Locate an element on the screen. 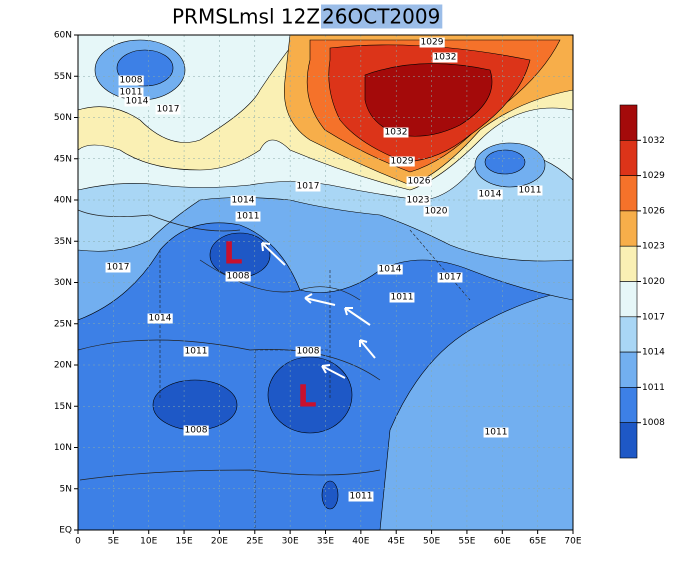 Image resolution: width=693 pixels, height=573 pixels. x-tick-label: 10E is located at coordinates (148, 542).